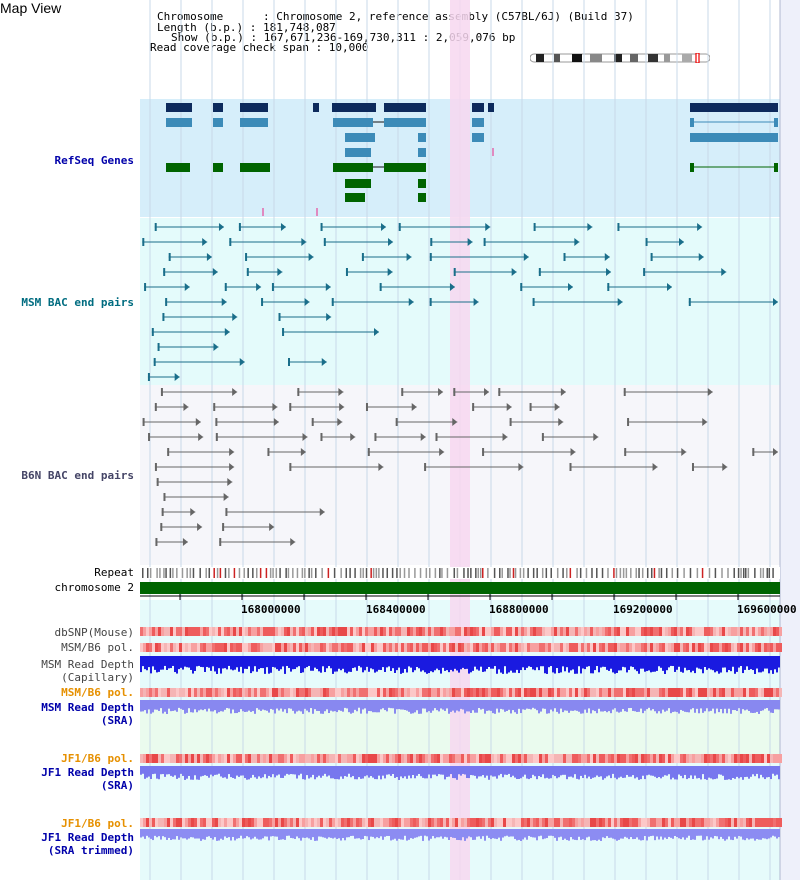  I want to click on msm-read-depth-sra-label: MSM Read Depth, so click(87, 707).